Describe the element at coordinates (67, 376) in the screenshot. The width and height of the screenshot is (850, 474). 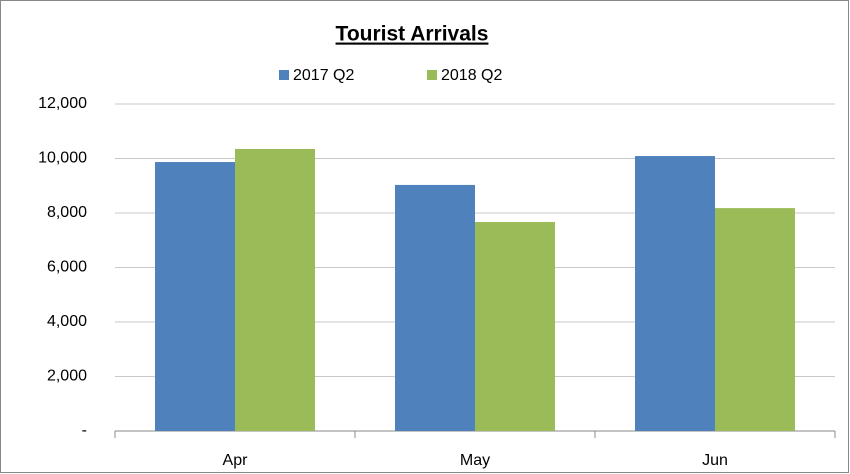
I see `y-tick-label: 2,000` at that location.